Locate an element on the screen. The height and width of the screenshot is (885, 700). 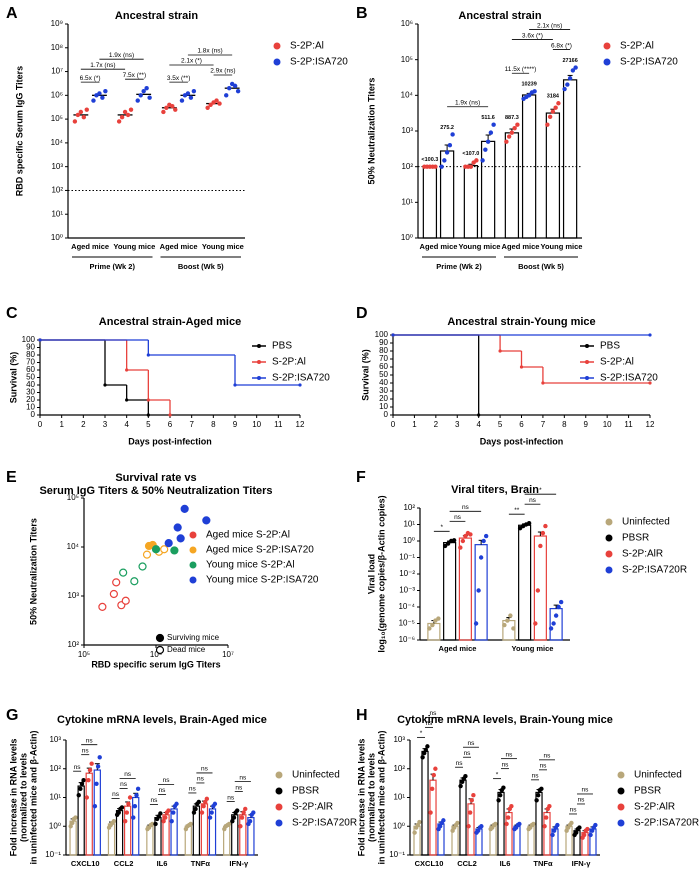
legend-label: S-2P:ISA720R is located at coordinates (324, 823).